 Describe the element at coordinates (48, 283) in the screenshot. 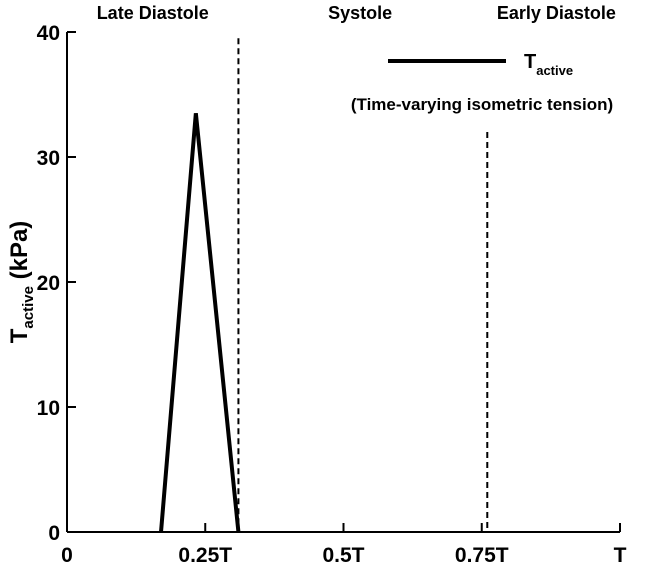

I see `y-tick-label: 20` at that location.